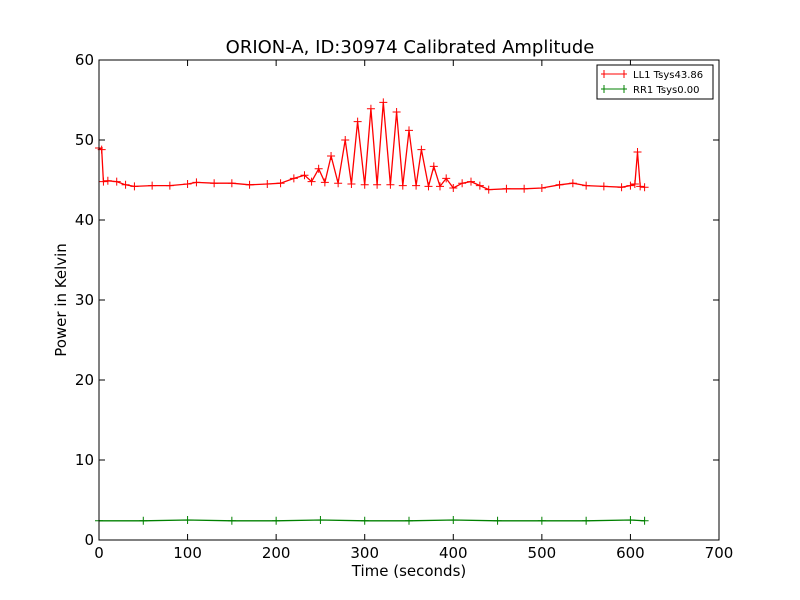  I want to click on legend-box, so click(655, 82).